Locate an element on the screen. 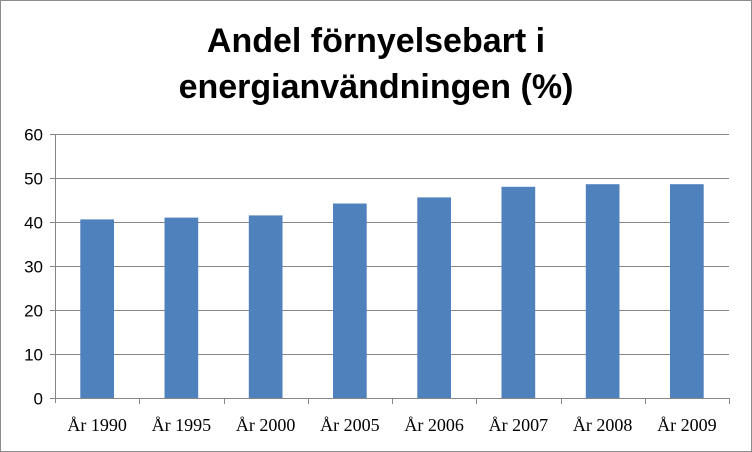 This screenshot has width=752, height=452. y-tick-label: 40 is located at coordinates (33, 223).